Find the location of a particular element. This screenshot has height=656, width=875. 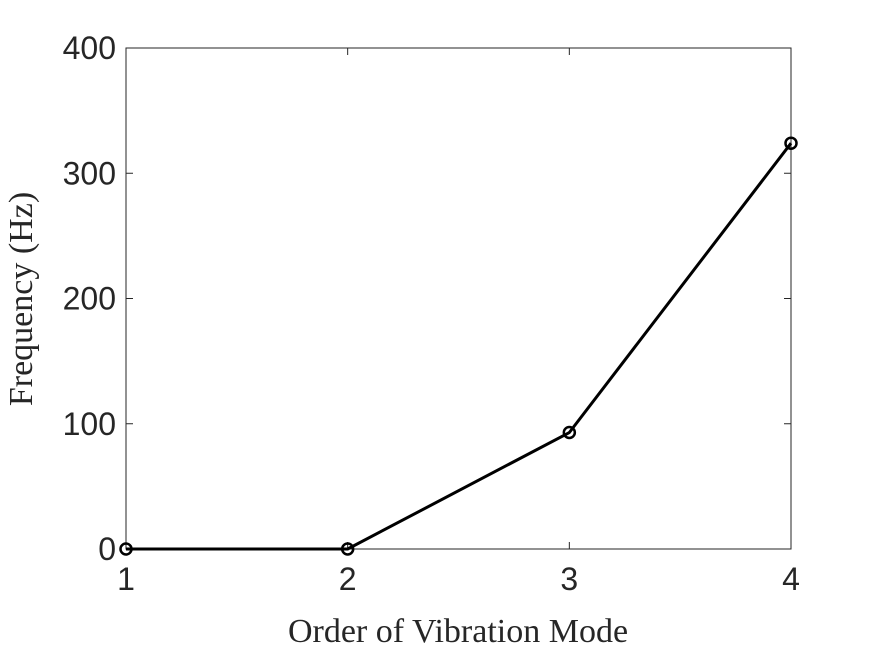

y-tick-label: 400 is located at coordinates (89, 48).